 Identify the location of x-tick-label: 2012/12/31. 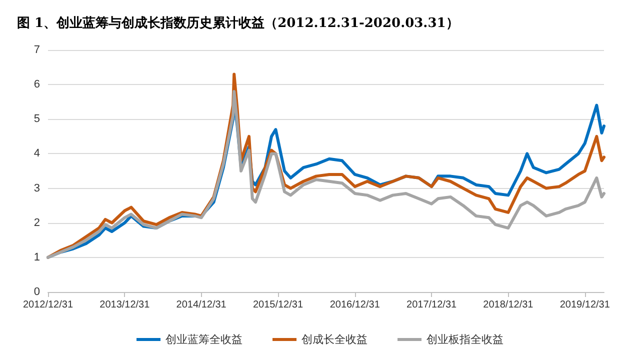
(48, 305).